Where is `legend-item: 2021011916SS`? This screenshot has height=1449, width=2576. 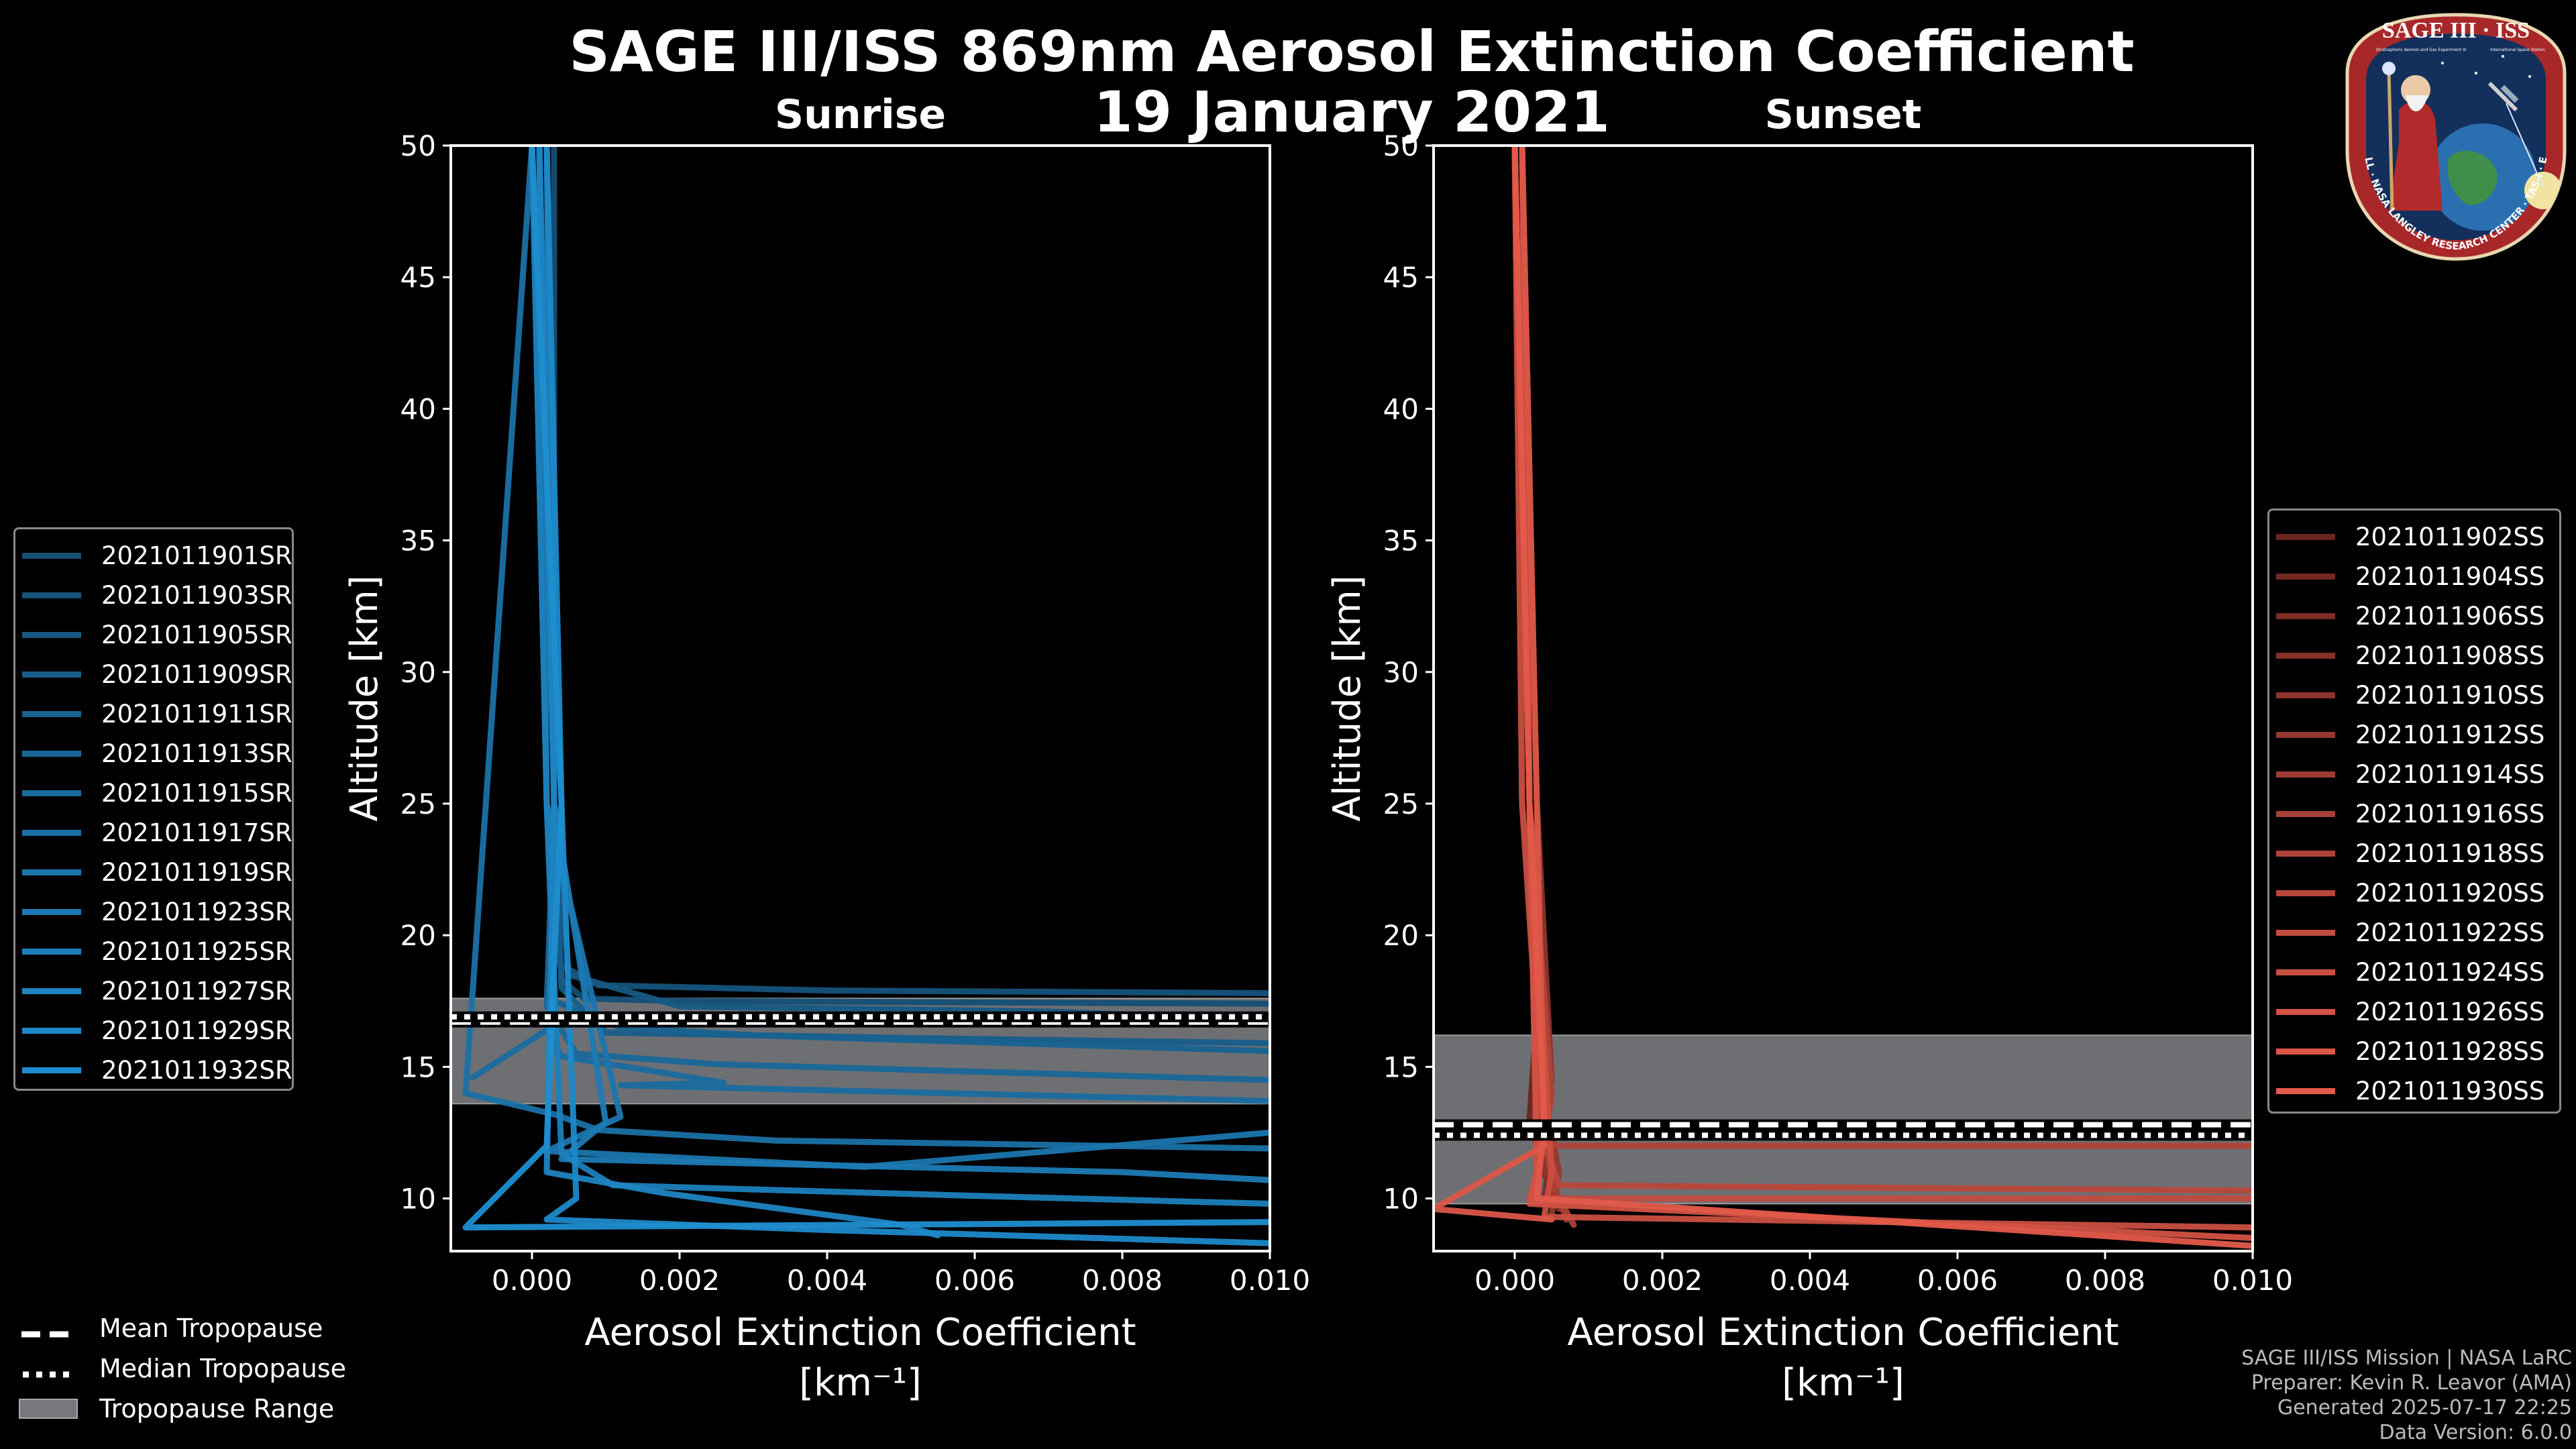
legend-item: 2021011916SS is located at coordinates (2410, 813).